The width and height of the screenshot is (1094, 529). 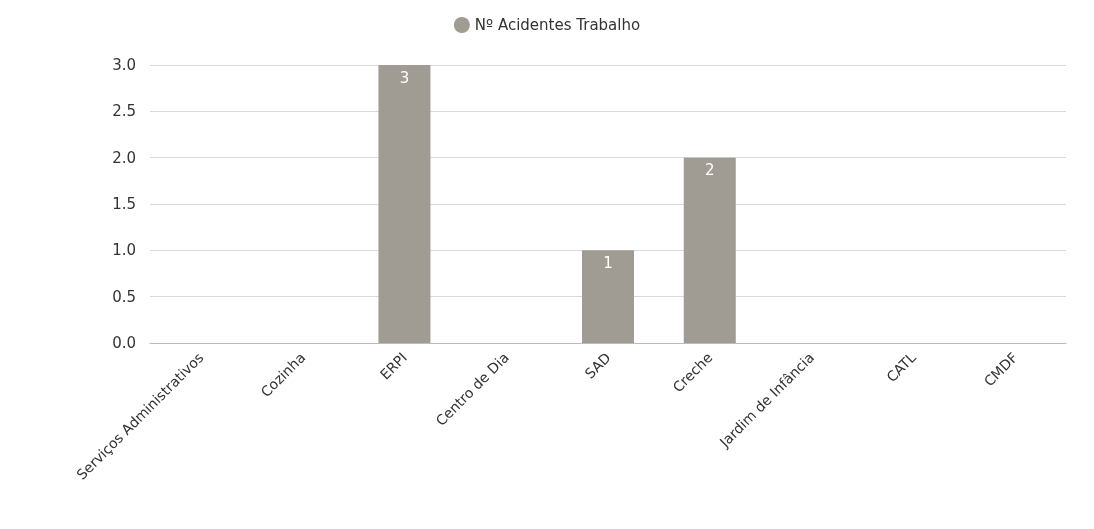 What do you see at coordinates (124, 250) in the screenshot?
I see `y-tick-label: 1.0` at bounding box center [124, 250].